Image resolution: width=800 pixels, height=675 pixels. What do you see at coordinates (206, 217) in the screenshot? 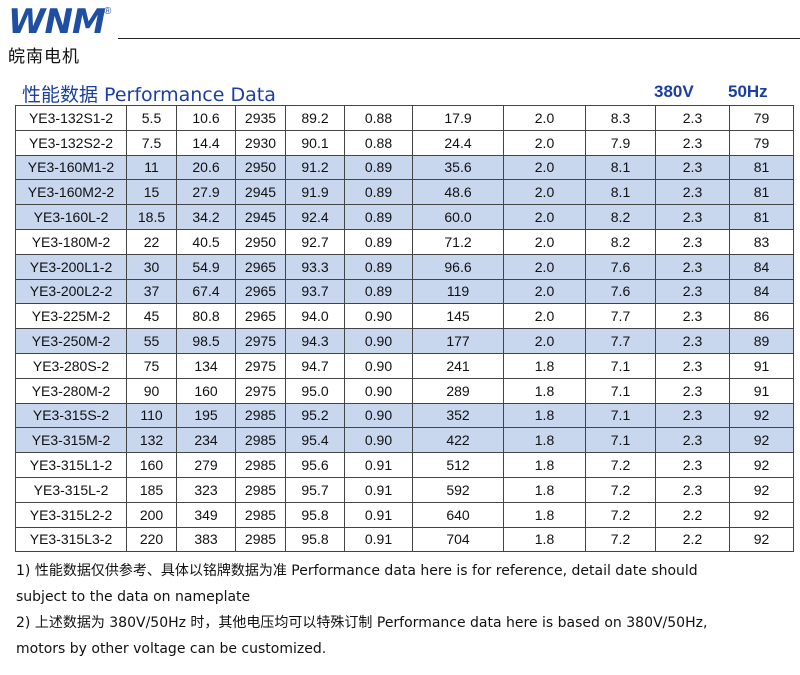
I see `value-cell: 34.2` at bounding box center [206, 217].